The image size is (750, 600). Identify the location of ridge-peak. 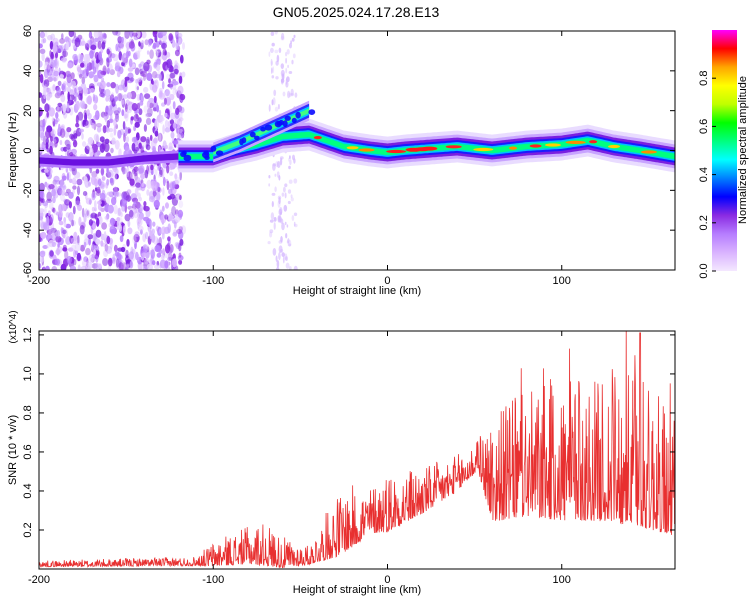
(317, 138).